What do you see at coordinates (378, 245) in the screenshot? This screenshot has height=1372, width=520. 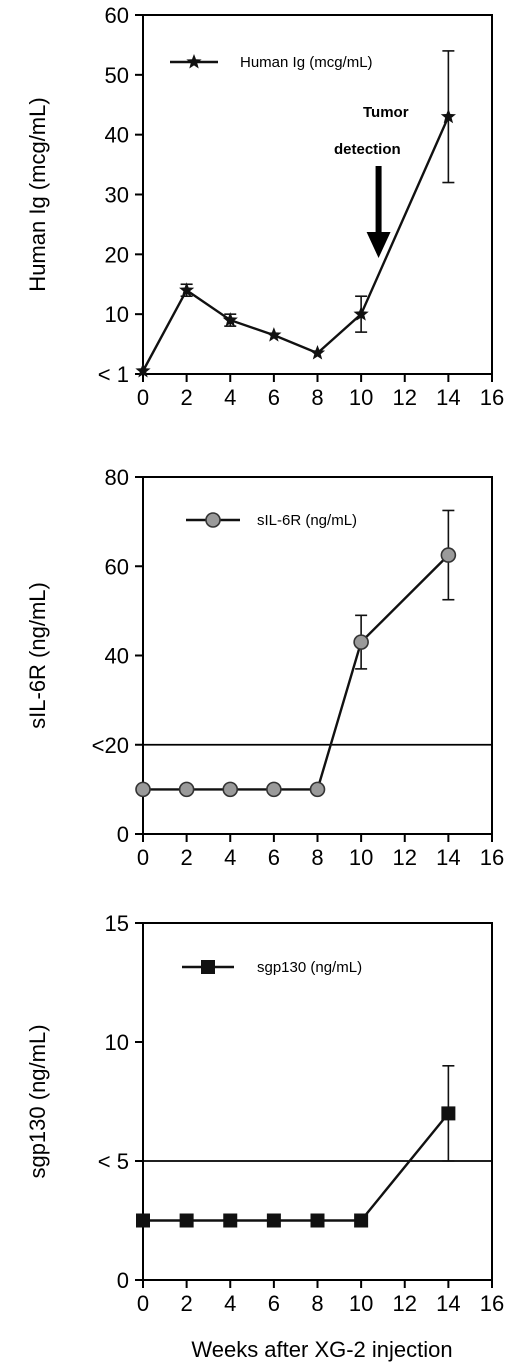 I see `annotation-arrow-head` at bounding box center [378, 245].